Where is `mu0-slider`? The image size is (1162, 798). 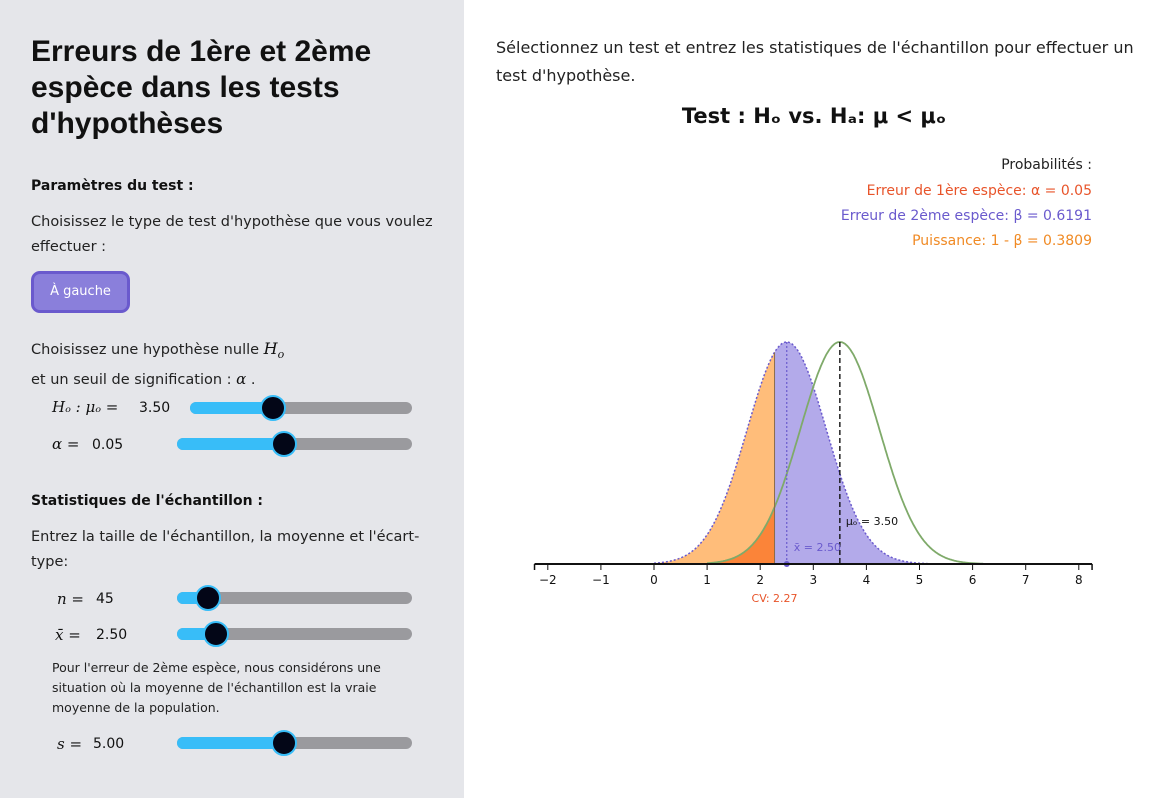 mu0-slider is located at coordinates (301, 408).